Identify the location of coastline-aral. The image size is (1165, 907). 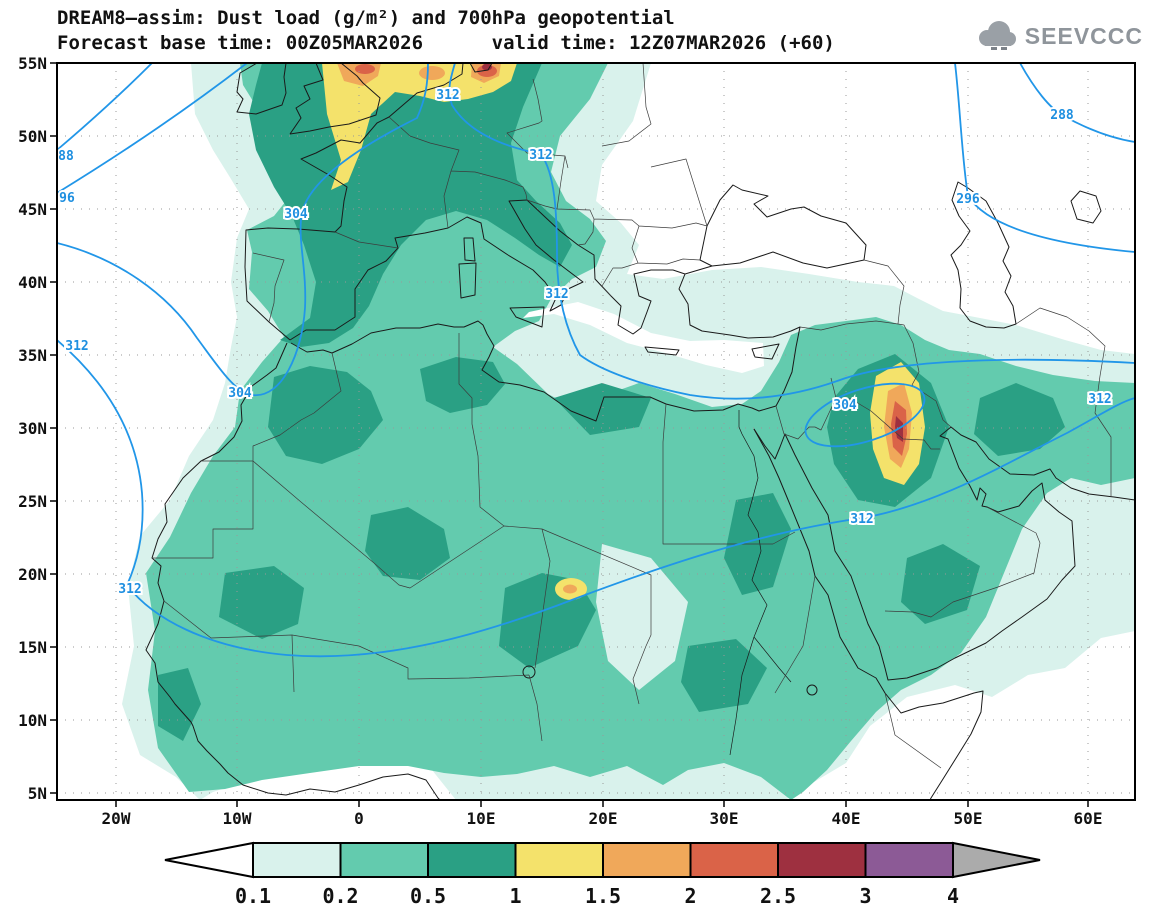
(1086, 207).